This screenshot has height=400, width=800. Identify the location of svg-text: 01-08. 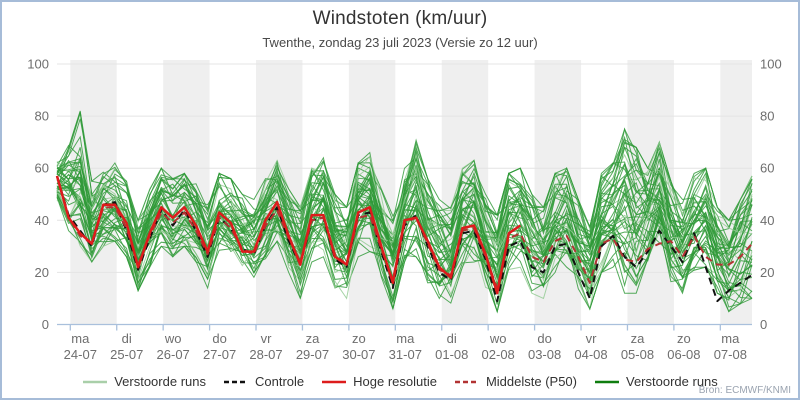
(451, 354).